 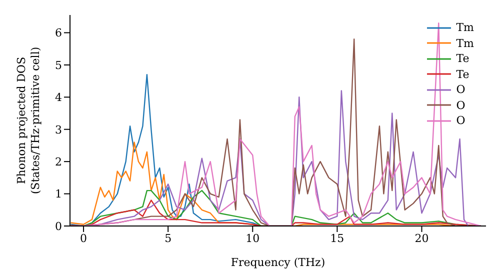 What do you see at coordinates (84, 238) in the screenshot?
I see `x-tick-label: 0` at bounding box center [84, 238].